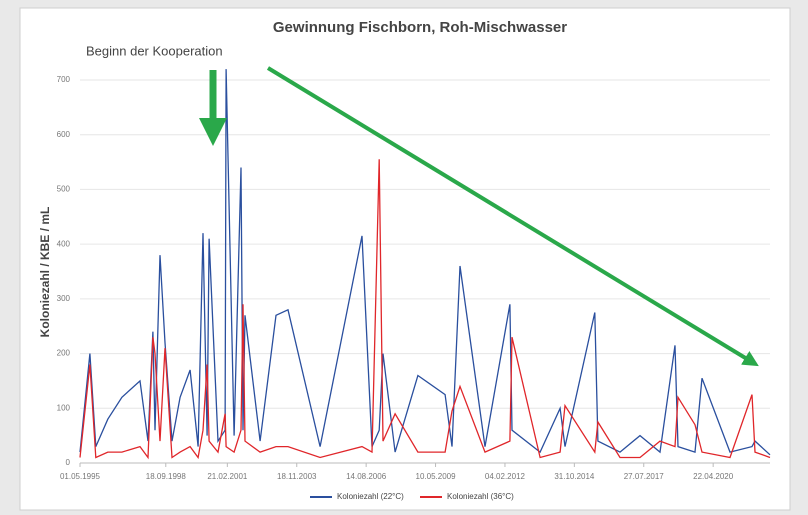  Describe the element at coordinates (713, 476) in the screenshot. I see `x-tick-label: 22.04.2020` at that location.